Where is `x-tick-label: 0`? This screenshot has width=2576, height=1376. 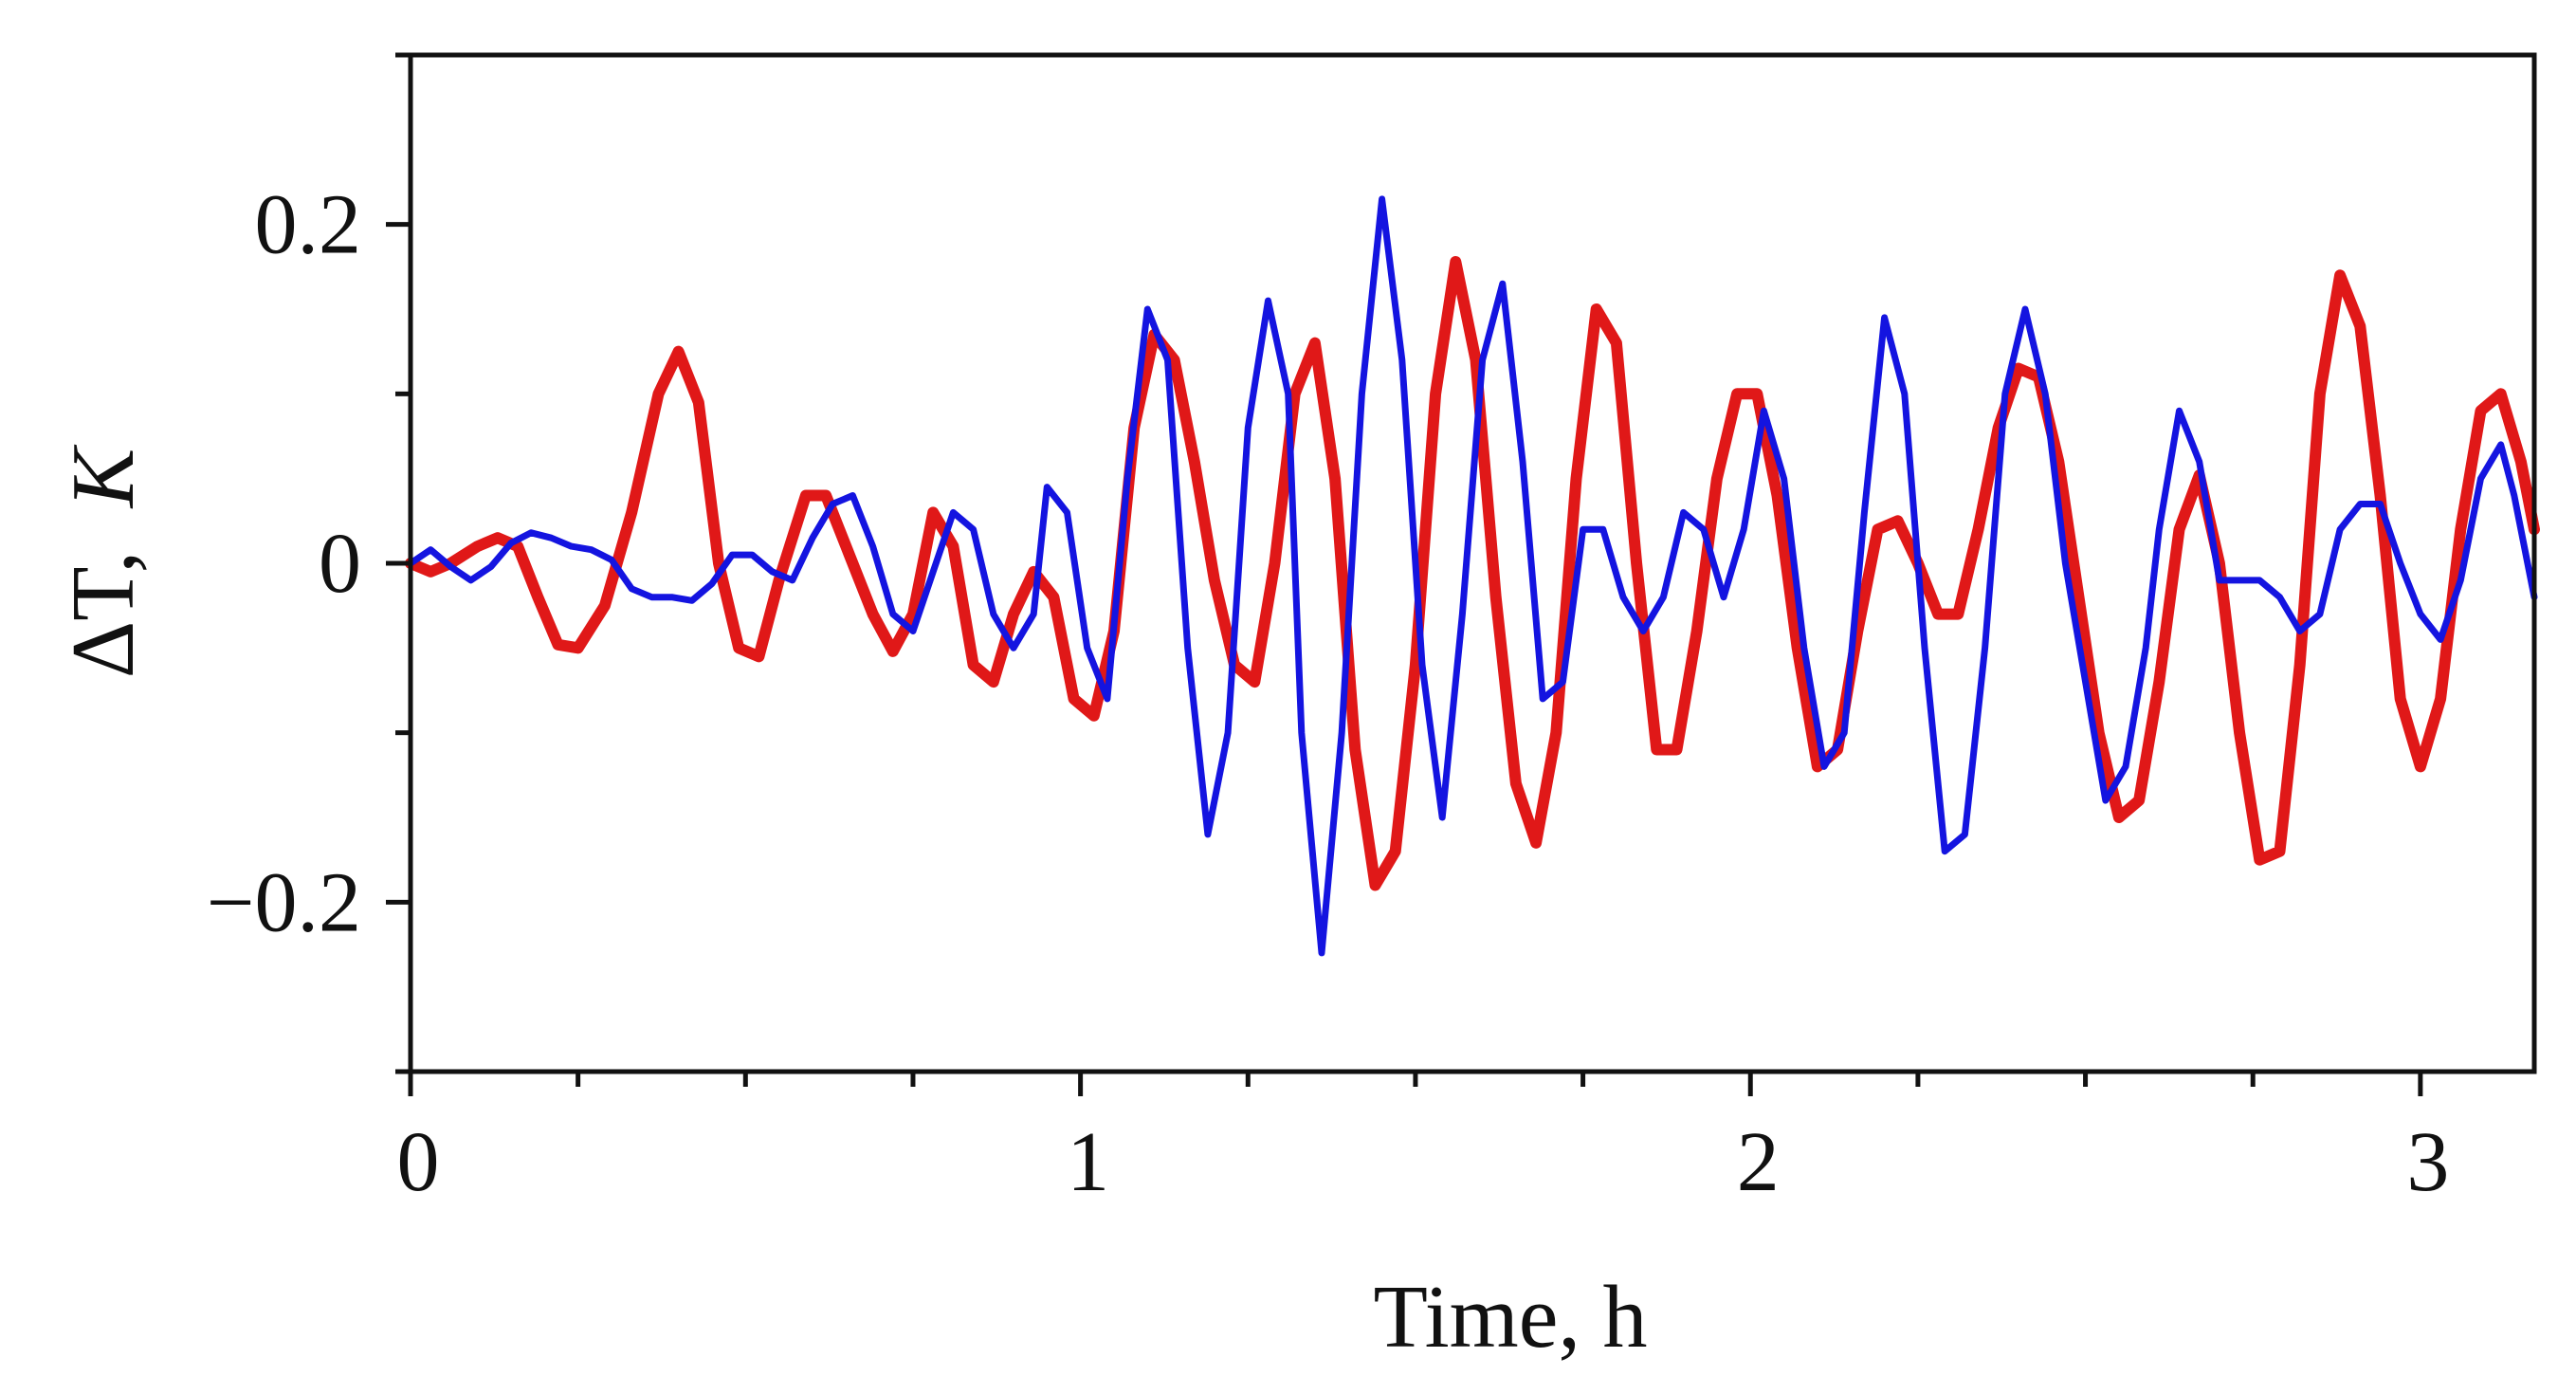
x-tick-label: 0 is located at coordinates (418, 1162).